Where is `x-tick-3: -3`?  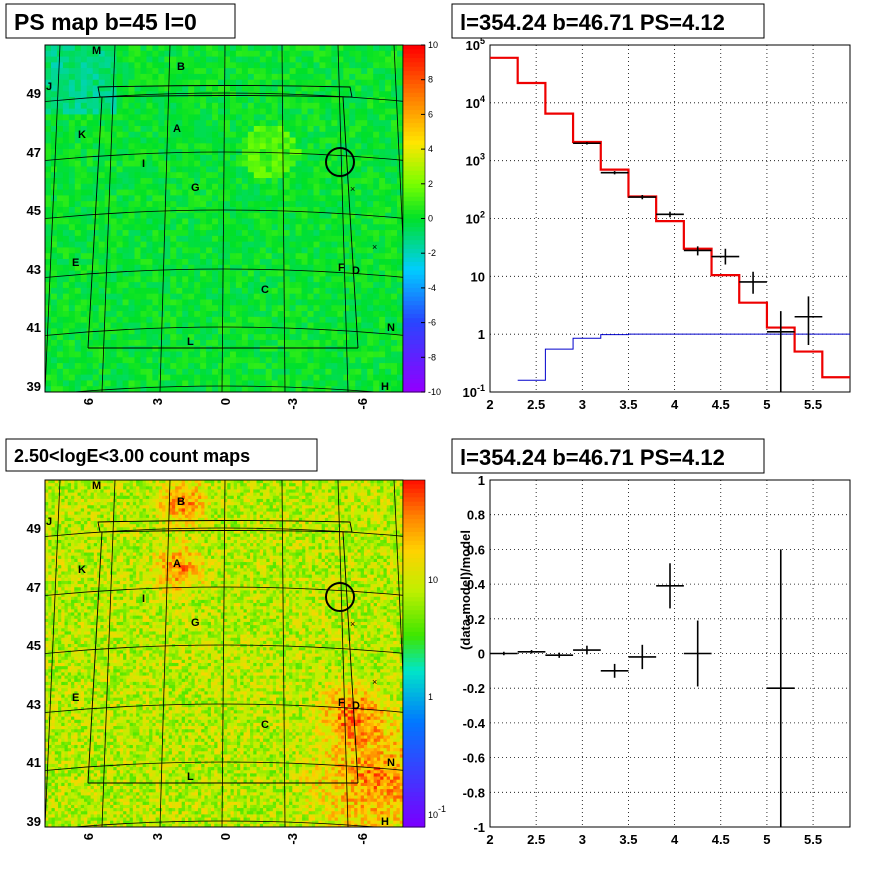
x-tick-3: -3 is located at coordinates (292, 404).